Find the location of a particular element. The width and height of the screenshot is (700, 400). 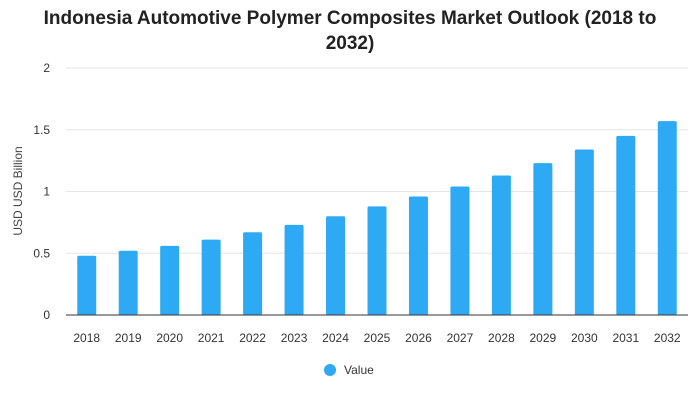

legend: Value is located at coordinates (349, 370).